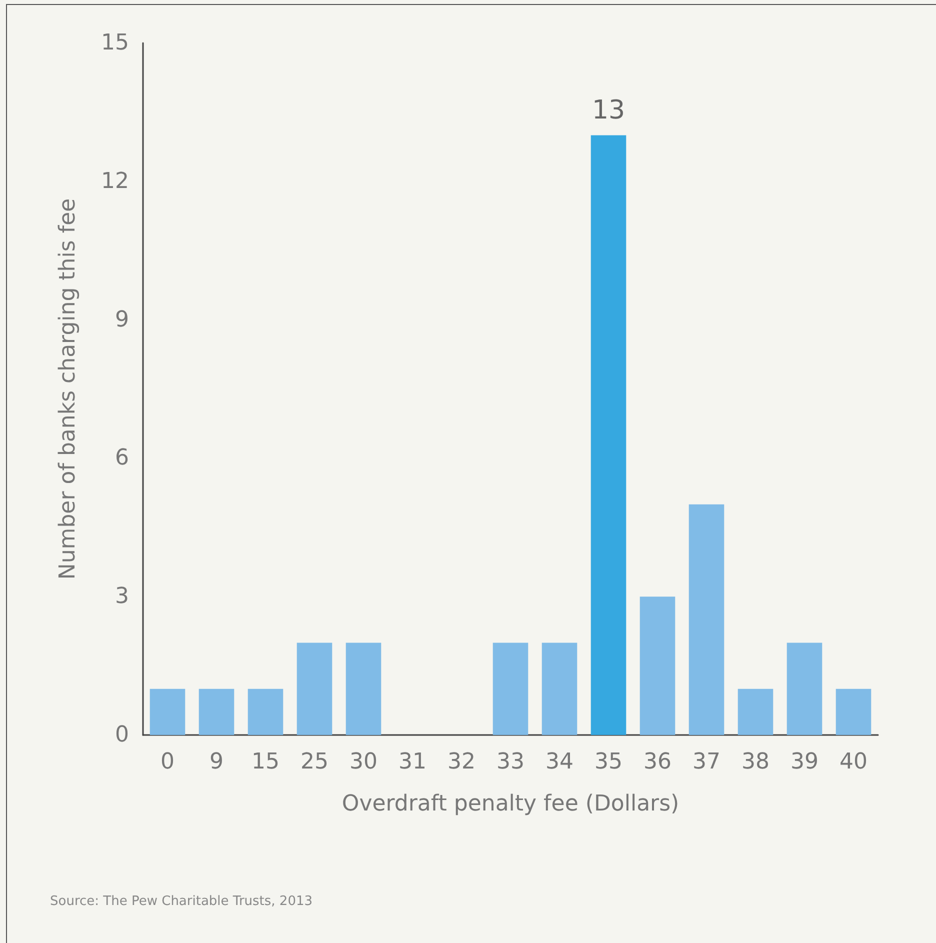  What do you see at coordinates (266, 762) in the screenshot?
I see `x-tick-label: 15` at bounding box center [266, 762].